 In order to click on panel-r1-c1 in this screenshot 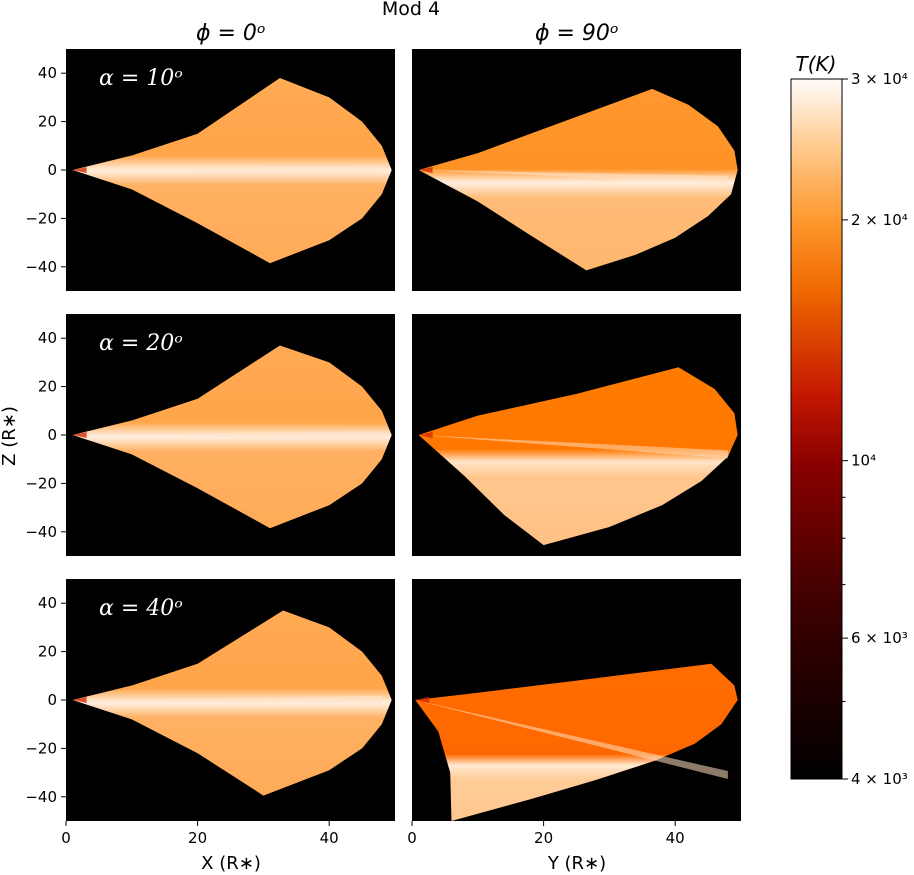, I will do `click(576, 435)`.